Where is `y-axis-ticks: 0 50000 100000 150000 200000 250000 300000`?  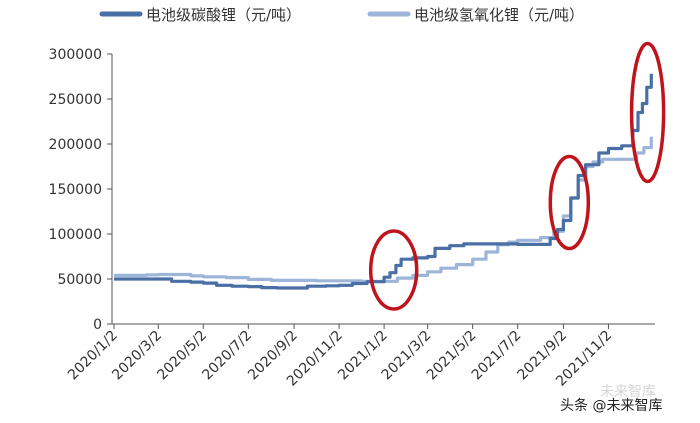 y-axis-ticks: 0 50000 100000 150000 200000 250000 300000 is located at coordinates (80, 190).